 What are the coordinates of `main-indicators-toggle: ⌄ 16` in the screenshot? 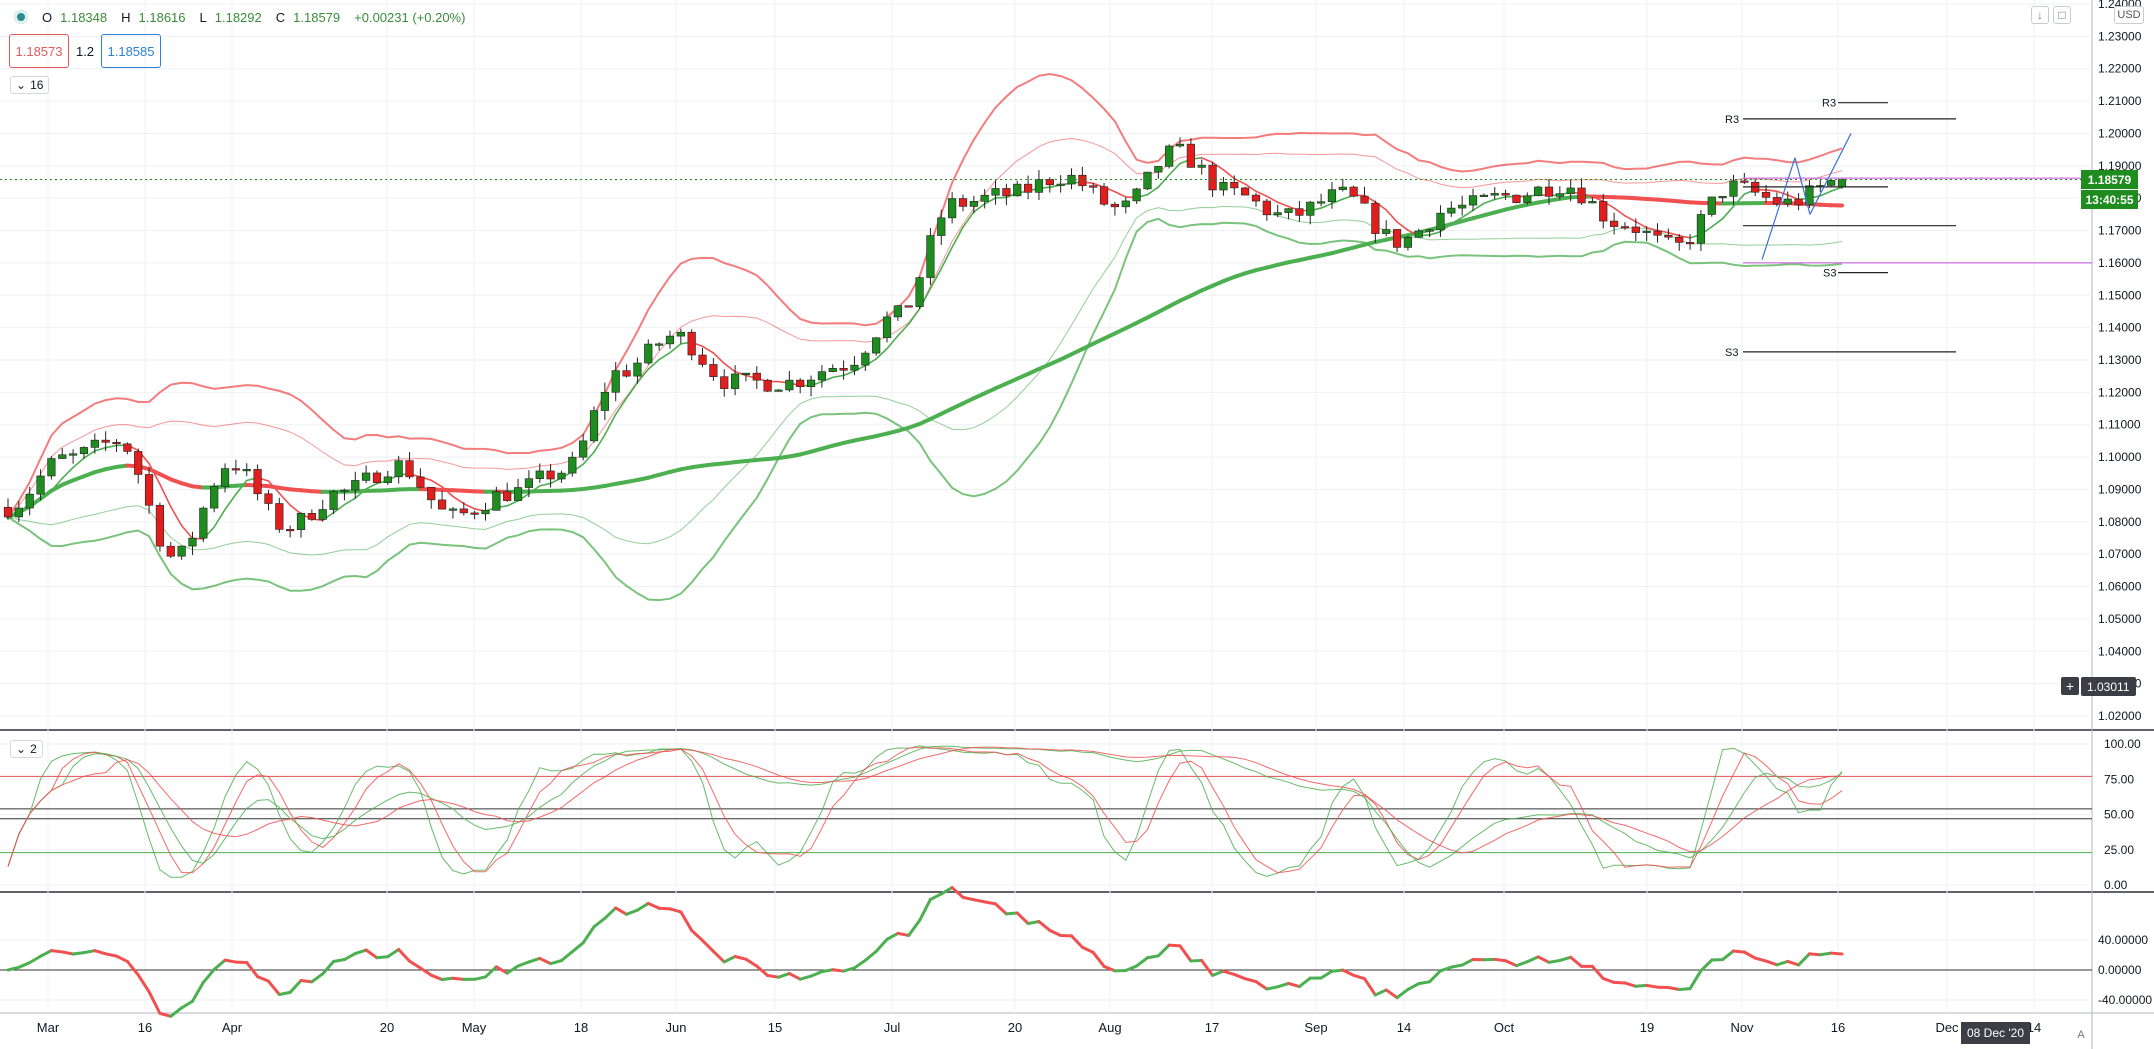 It's located at (30, 85).